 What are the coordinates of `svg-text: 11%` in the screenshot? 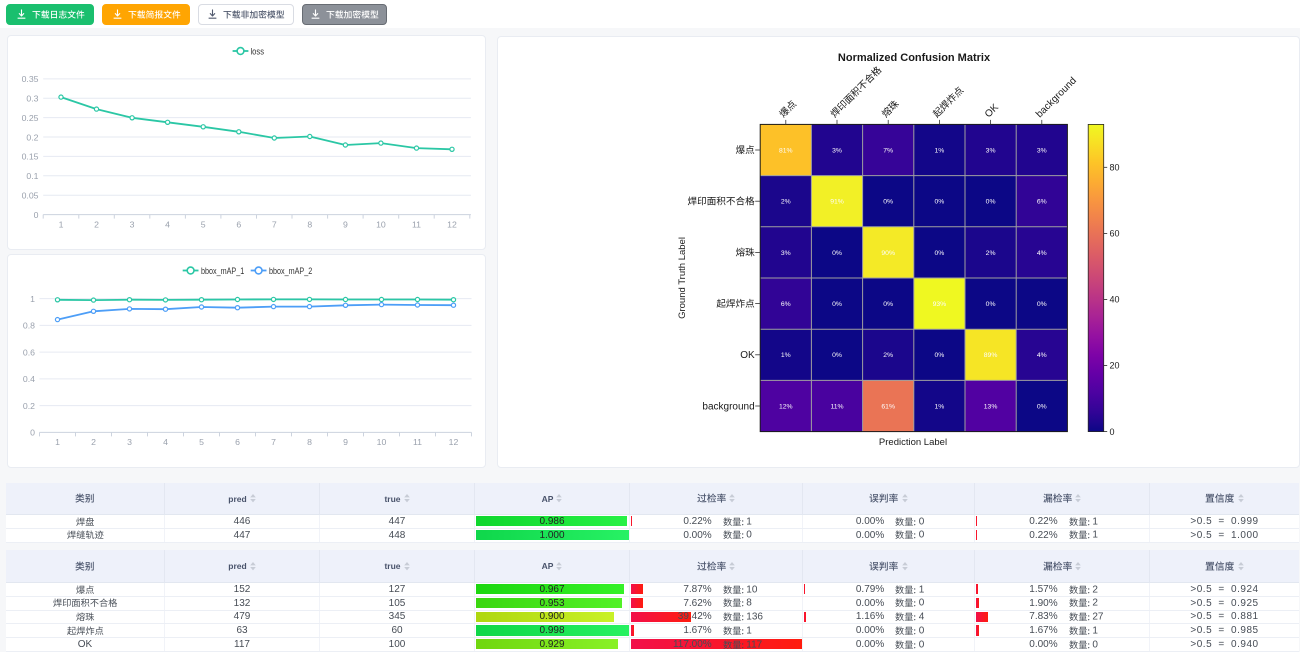 It's located at (836, 406).